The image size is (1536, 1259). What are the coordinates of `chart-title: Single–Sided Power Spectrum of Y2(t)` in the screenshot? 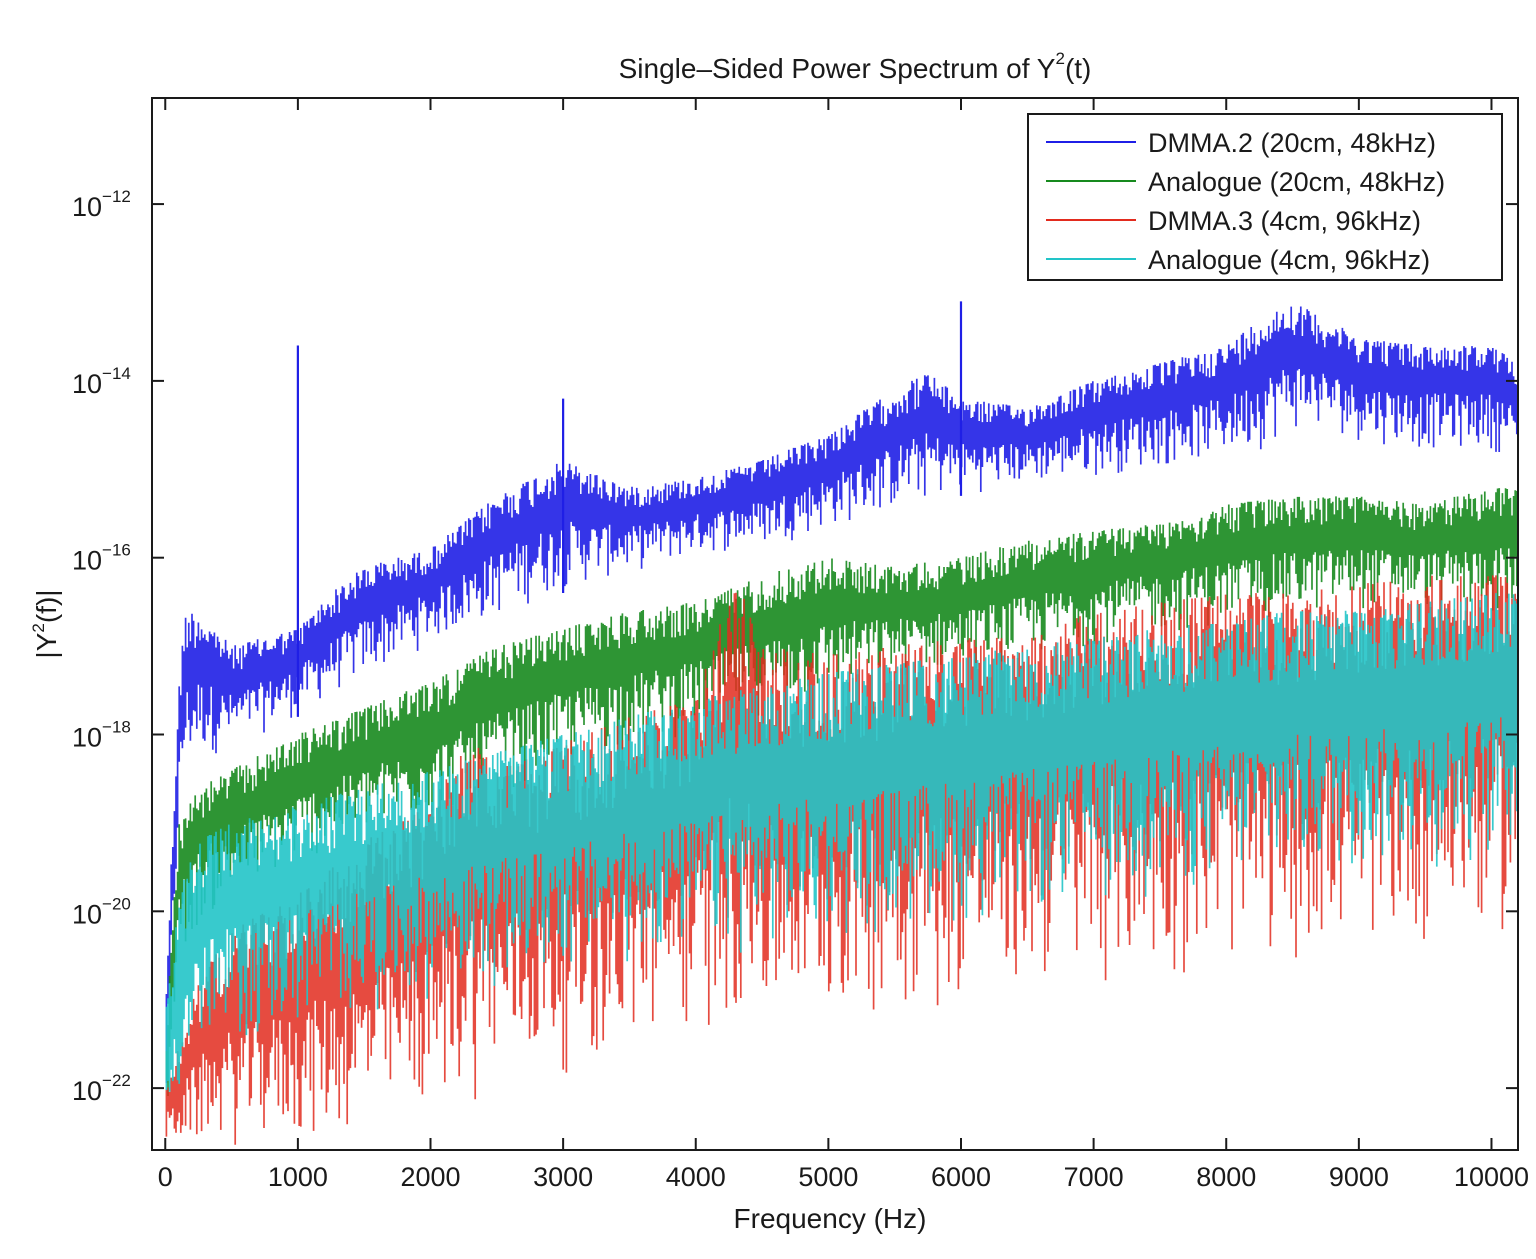 It's located at (855, 66).